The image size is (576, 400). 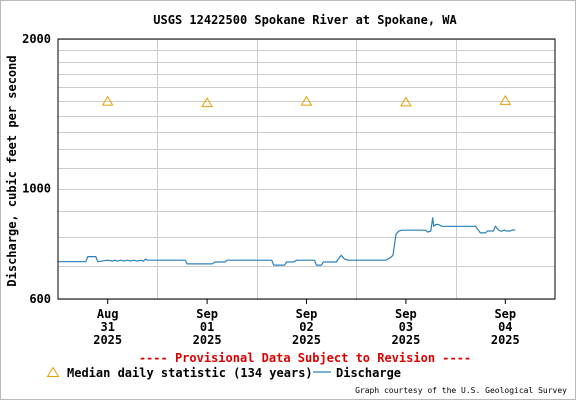 What do you see at coordinates (406, 327) in the screenshot?
I see `x-tick-day: 03` at bounding box center [406, 327].